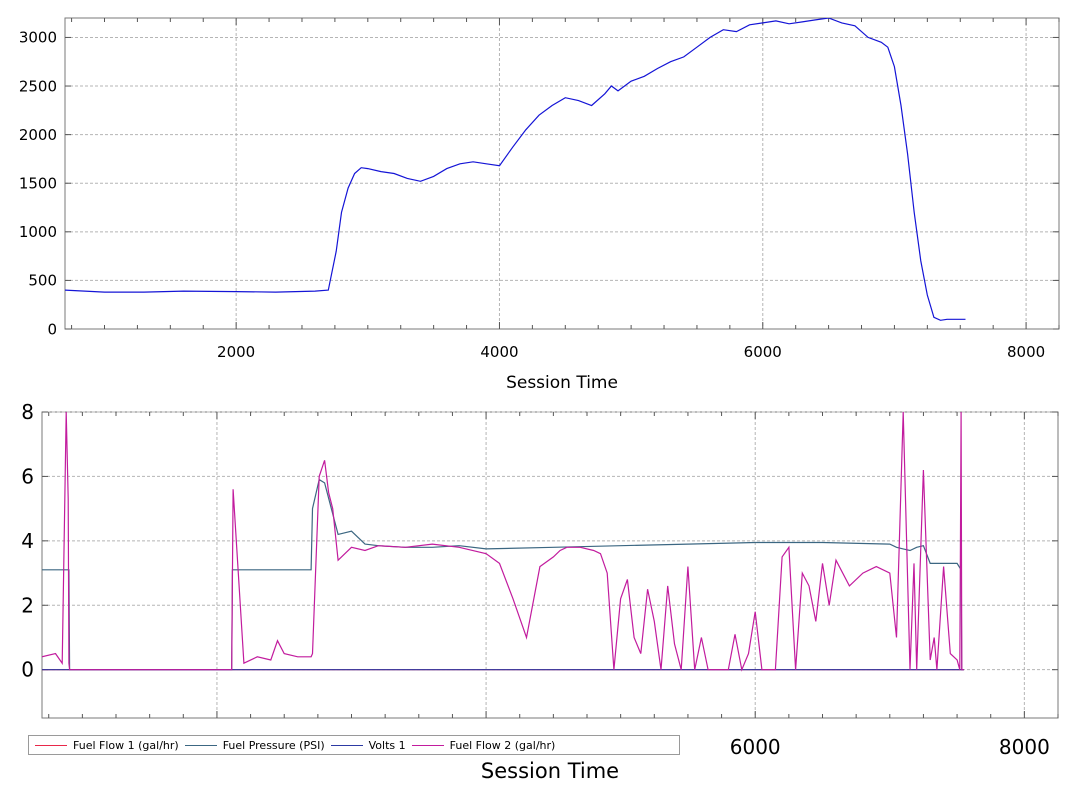  What do you see at coordinates (27, 541) in the screenshot?
I see `y-tick-label: 4` at bounding box center [27, 541].